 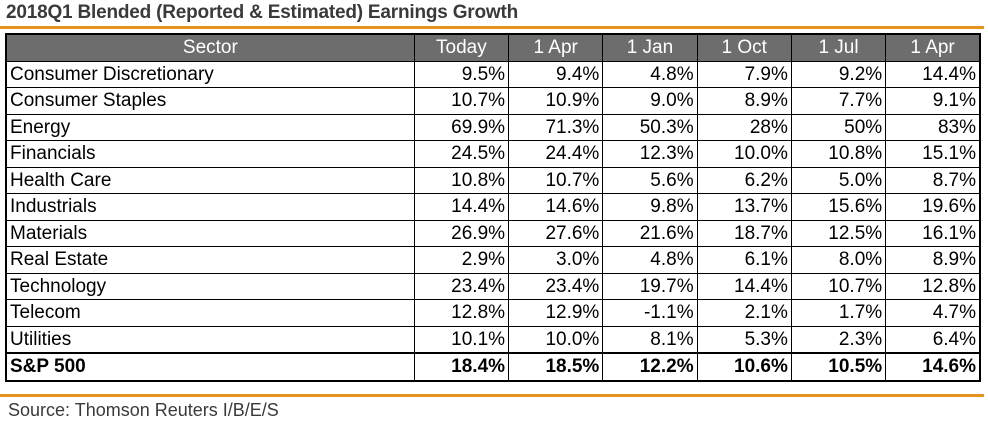 What do you see at coordinates (744, 233) in the screenshot?
I see `value-cell: 18.7%` at bounding box center [744, 233].